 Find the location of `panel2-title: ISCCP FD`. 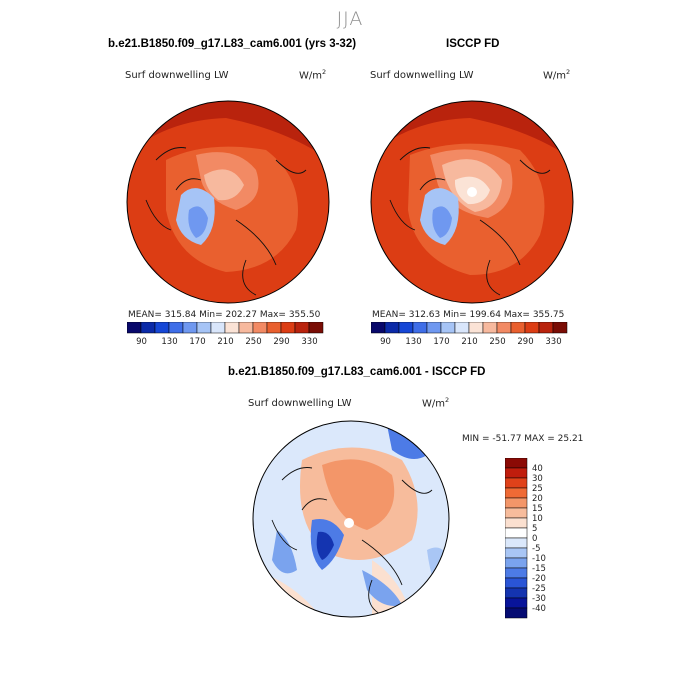

panel2-title: ISCCP FD is located at coordinates (473, 44).